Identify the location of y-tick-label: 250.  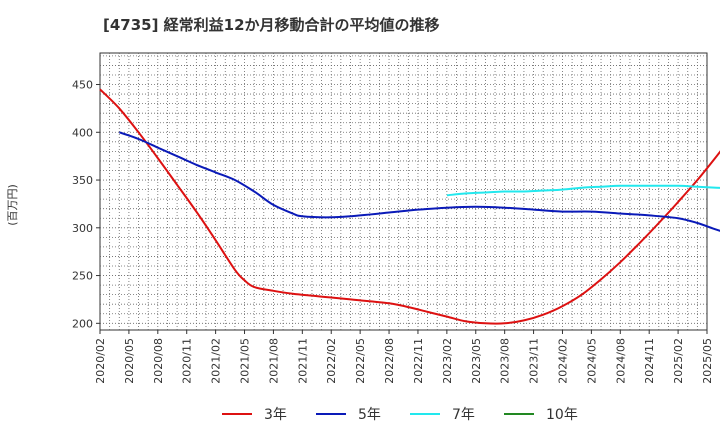
(82, 276).